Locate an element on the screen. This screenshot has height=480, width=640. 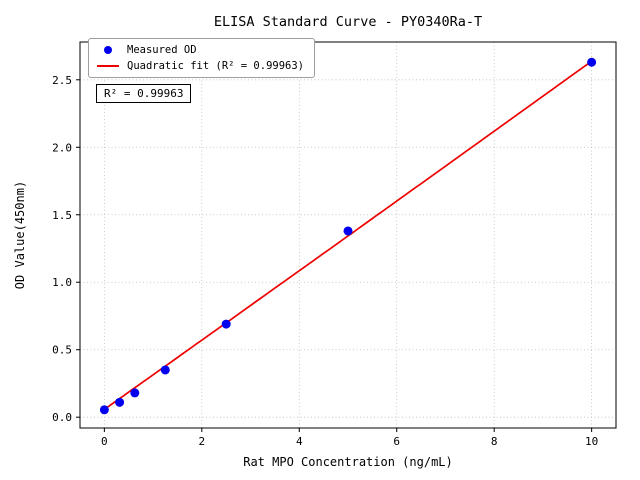
legend-label-measured-od: Measured OD is located at coordinates (162, 50).